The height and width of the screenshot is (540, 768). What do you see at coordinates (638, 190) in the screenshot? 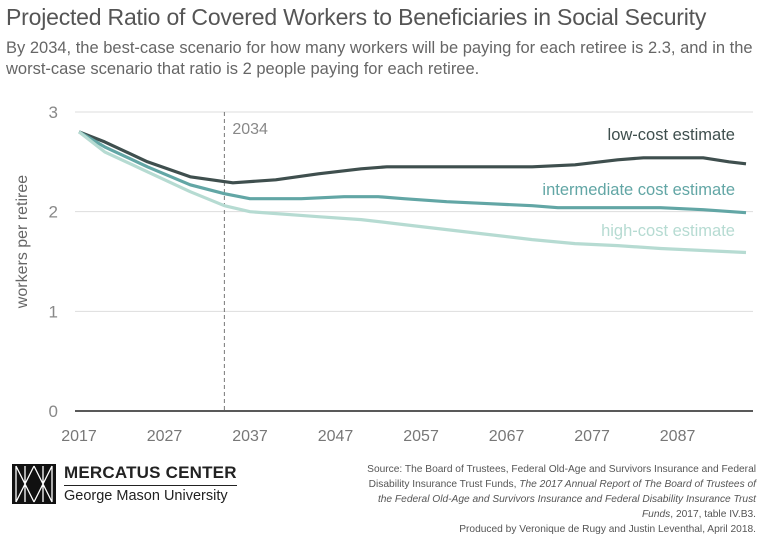
I see `series-label: intermediate cost estimate` at bounding box center [638, 190].